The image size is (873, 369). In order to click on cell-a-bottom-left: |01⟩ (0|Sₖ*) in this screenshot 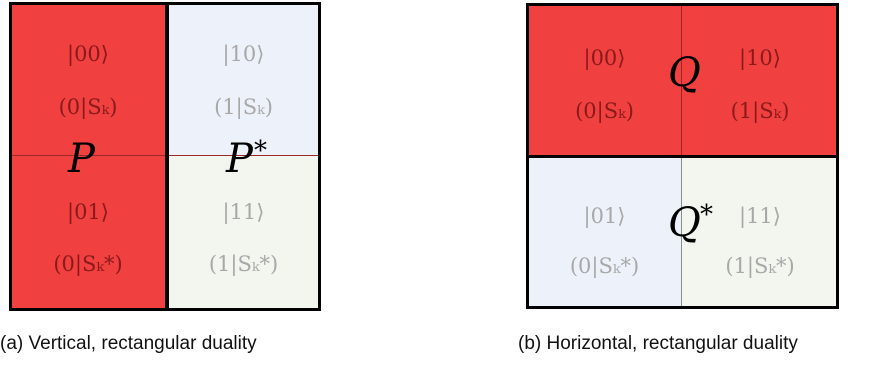, I will do `click(88, 233)`.